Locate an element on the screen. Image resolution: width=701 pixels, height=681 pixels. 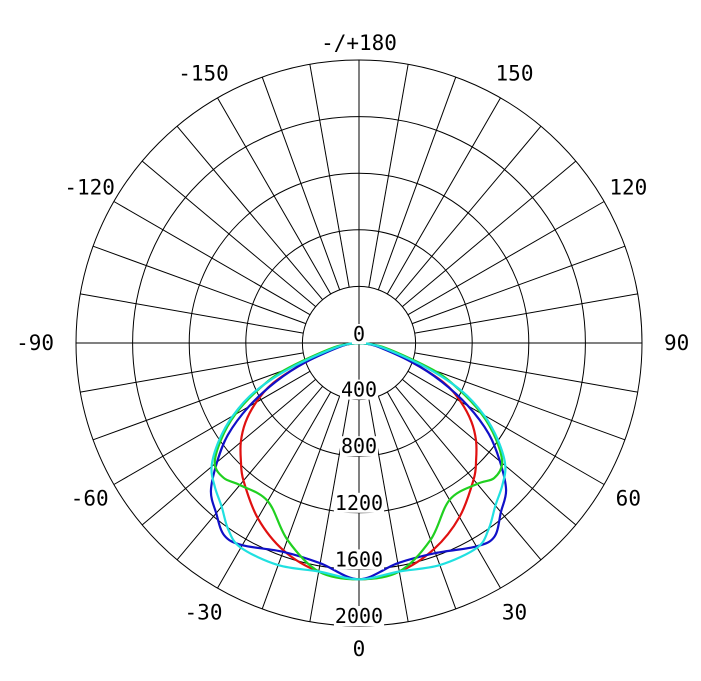
radial-tick-label: 0 is located at coordinates (359, 334).